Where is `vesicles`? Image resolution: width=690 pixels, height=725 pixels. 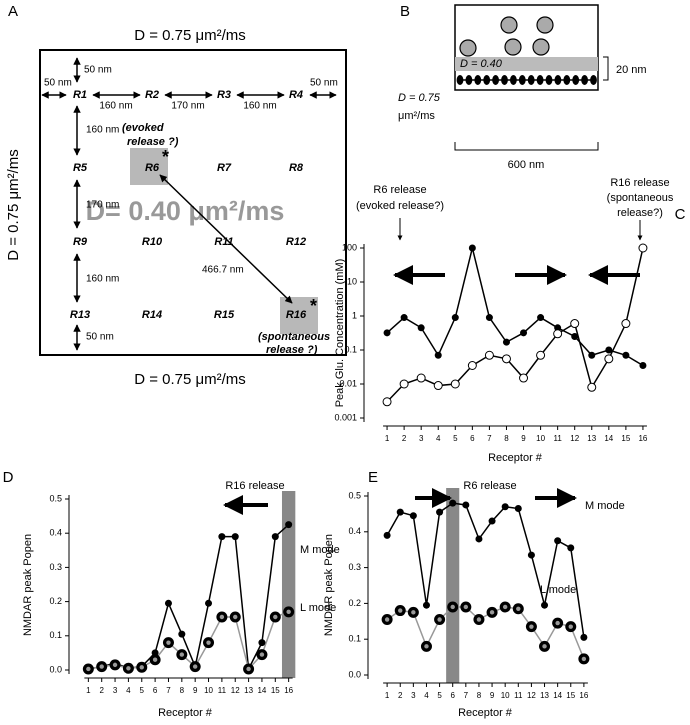 vesicles is located at coordinates (506, 36).